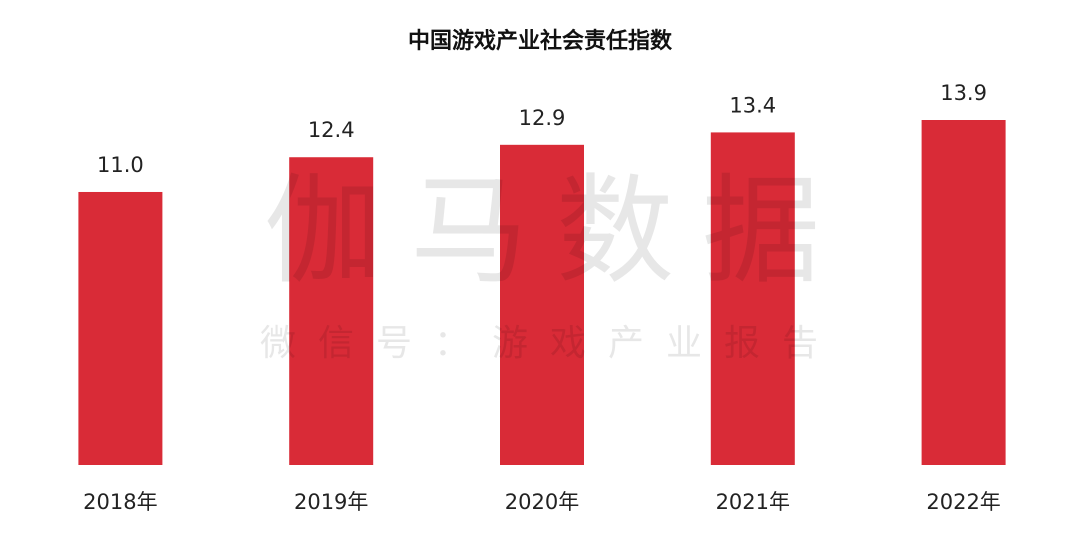 The image size is (1080, 537). Describe the element at coordinates (542, 118) in the screenshot. I see `value-label: 12.9` at that location.